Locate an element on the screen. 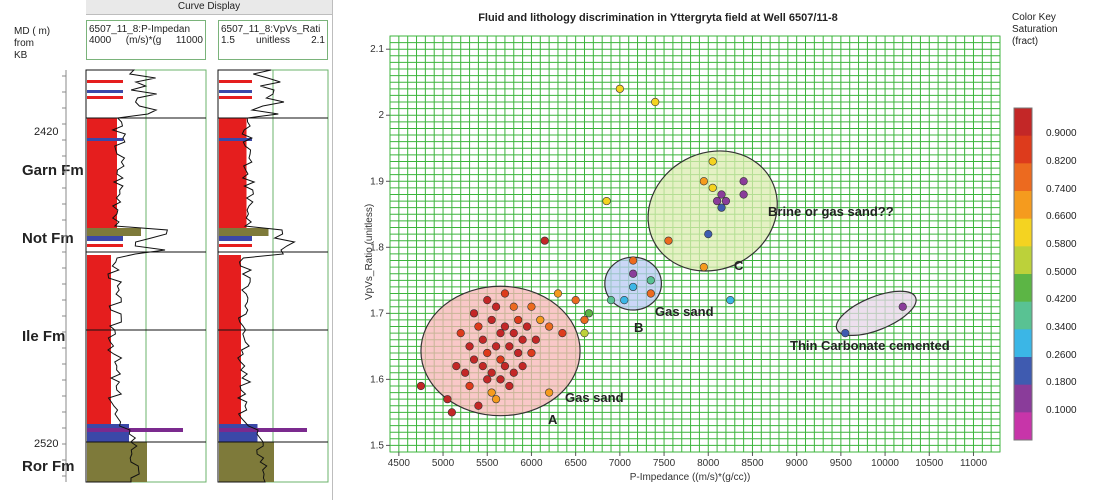  color-key-label: 0.3400 is located at coordinates (1061, 327).